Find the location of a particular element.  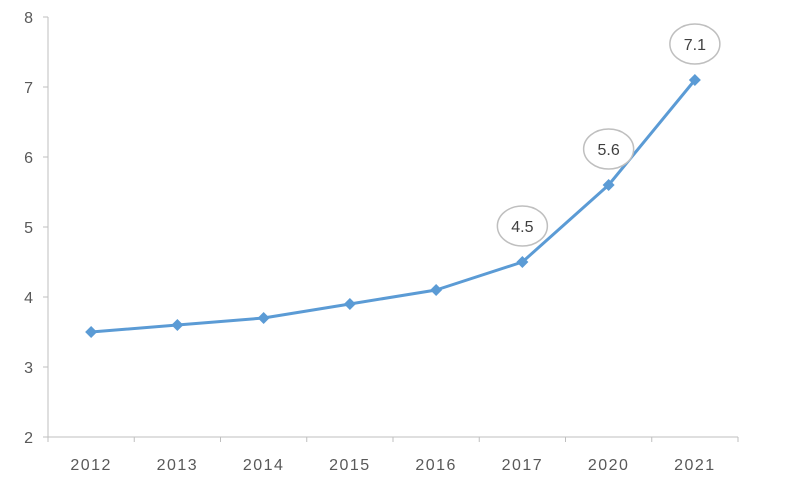

data-labels: 4.5 5.6 7.1 is located at coordinates (608, 135).